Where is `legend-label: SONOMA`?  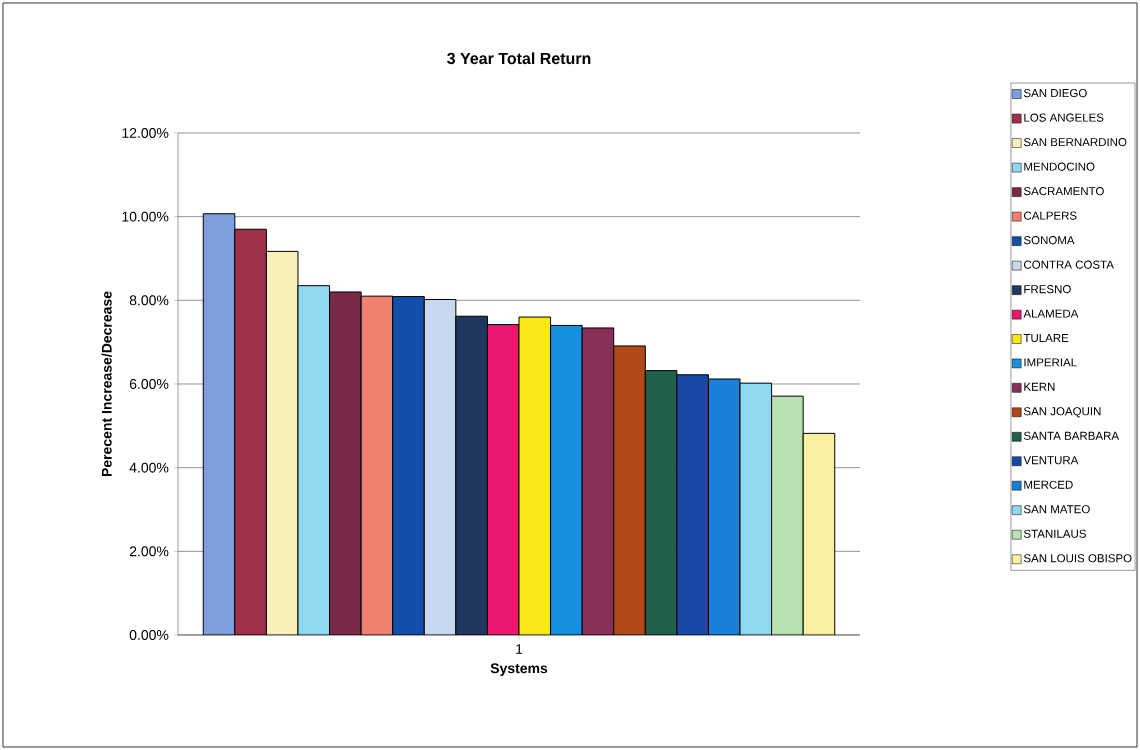 legend-label: SONOMA is located at coordinates (1049, 240).